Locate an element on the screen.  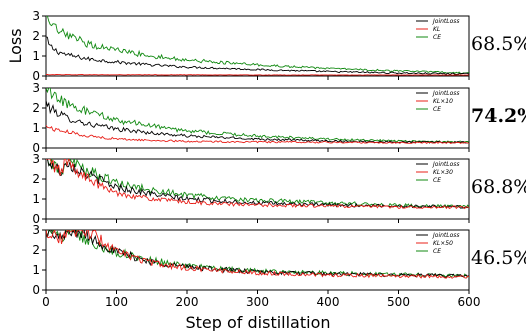
series-line-klx30 is located at coordinates (257, 184).